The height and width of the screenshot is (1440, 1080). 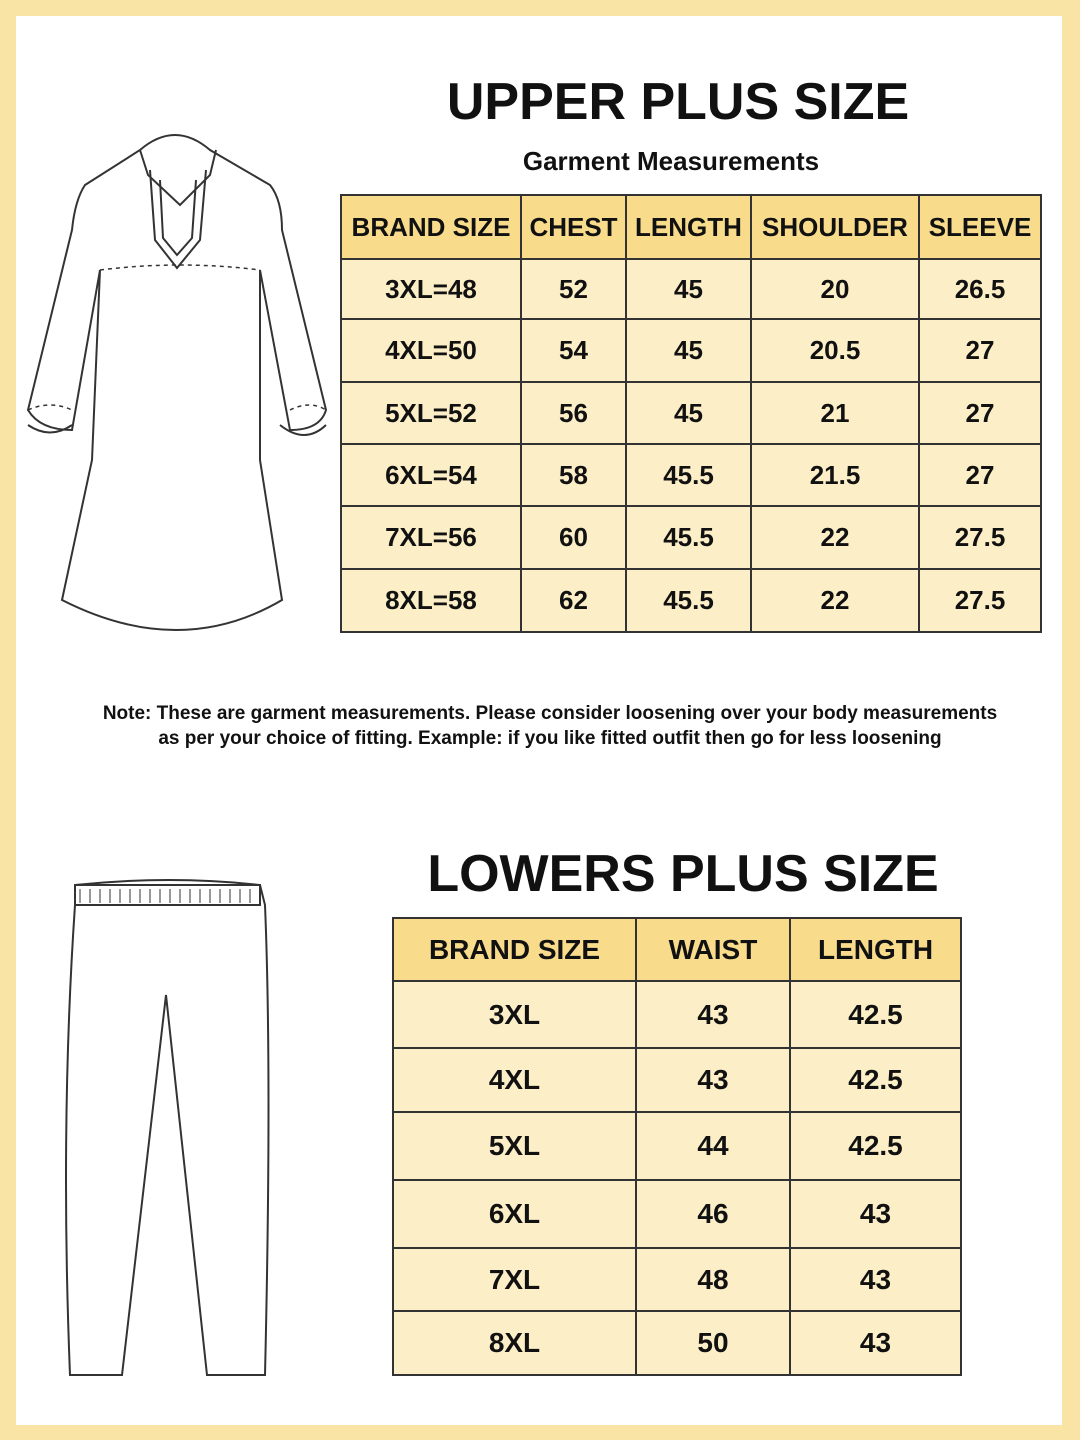 What do you see at coordinates (574, 351) in the screenshot?
I see `table-cell: 54` at bounding box center [574, 351].